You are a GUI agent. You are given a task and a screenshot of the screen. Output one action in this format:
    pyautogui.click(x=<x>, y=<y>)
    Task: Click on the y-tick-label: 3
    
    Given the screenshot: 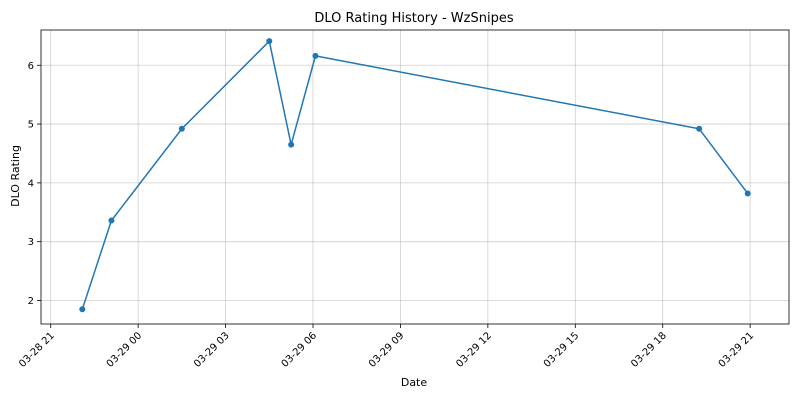 What is the action you would take?
    pyautogui.click(x=31, y=242)
    